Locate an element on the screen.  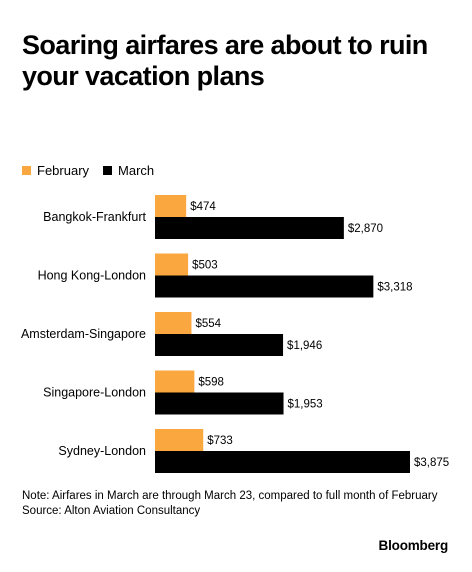
legend-label-march: March is located at coordinates (136, 170).